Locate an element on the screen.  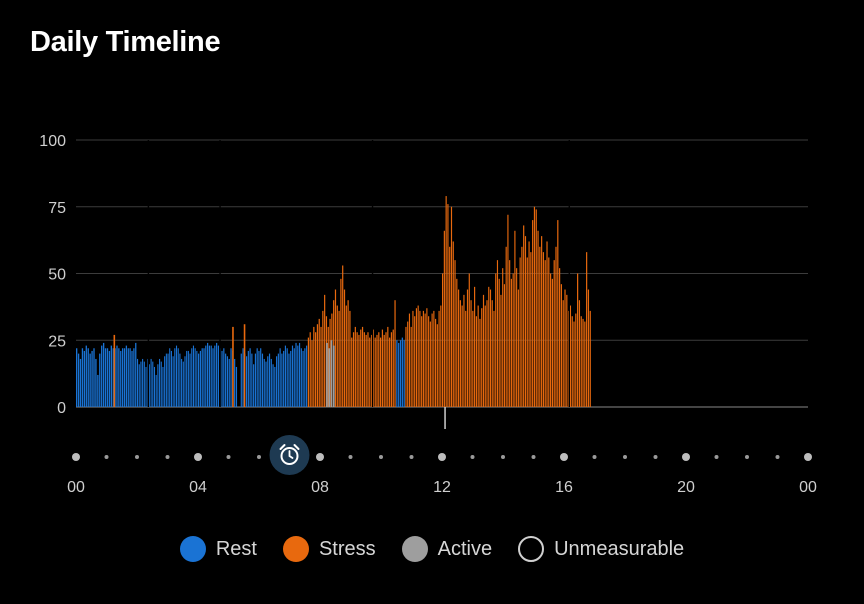
legend-label: Unmeasurable is located at coordinates (619, 548).